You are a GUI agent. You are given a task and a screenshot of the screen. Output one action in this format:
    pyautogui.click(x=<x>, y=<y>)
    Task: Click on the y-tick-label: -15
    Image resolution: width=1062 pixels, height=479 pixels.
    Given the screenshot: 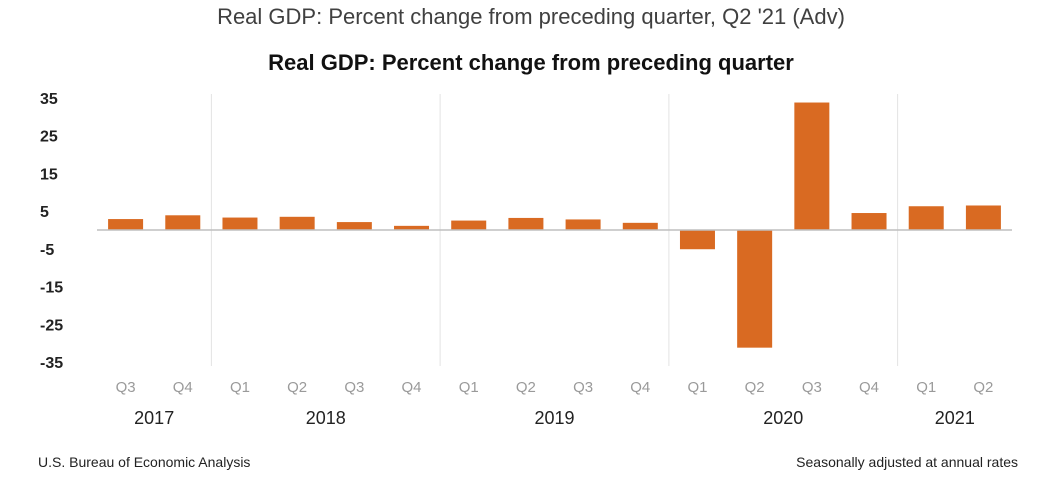 What is the action you would take?
    pyautogui.click(x=51, y=288)
    